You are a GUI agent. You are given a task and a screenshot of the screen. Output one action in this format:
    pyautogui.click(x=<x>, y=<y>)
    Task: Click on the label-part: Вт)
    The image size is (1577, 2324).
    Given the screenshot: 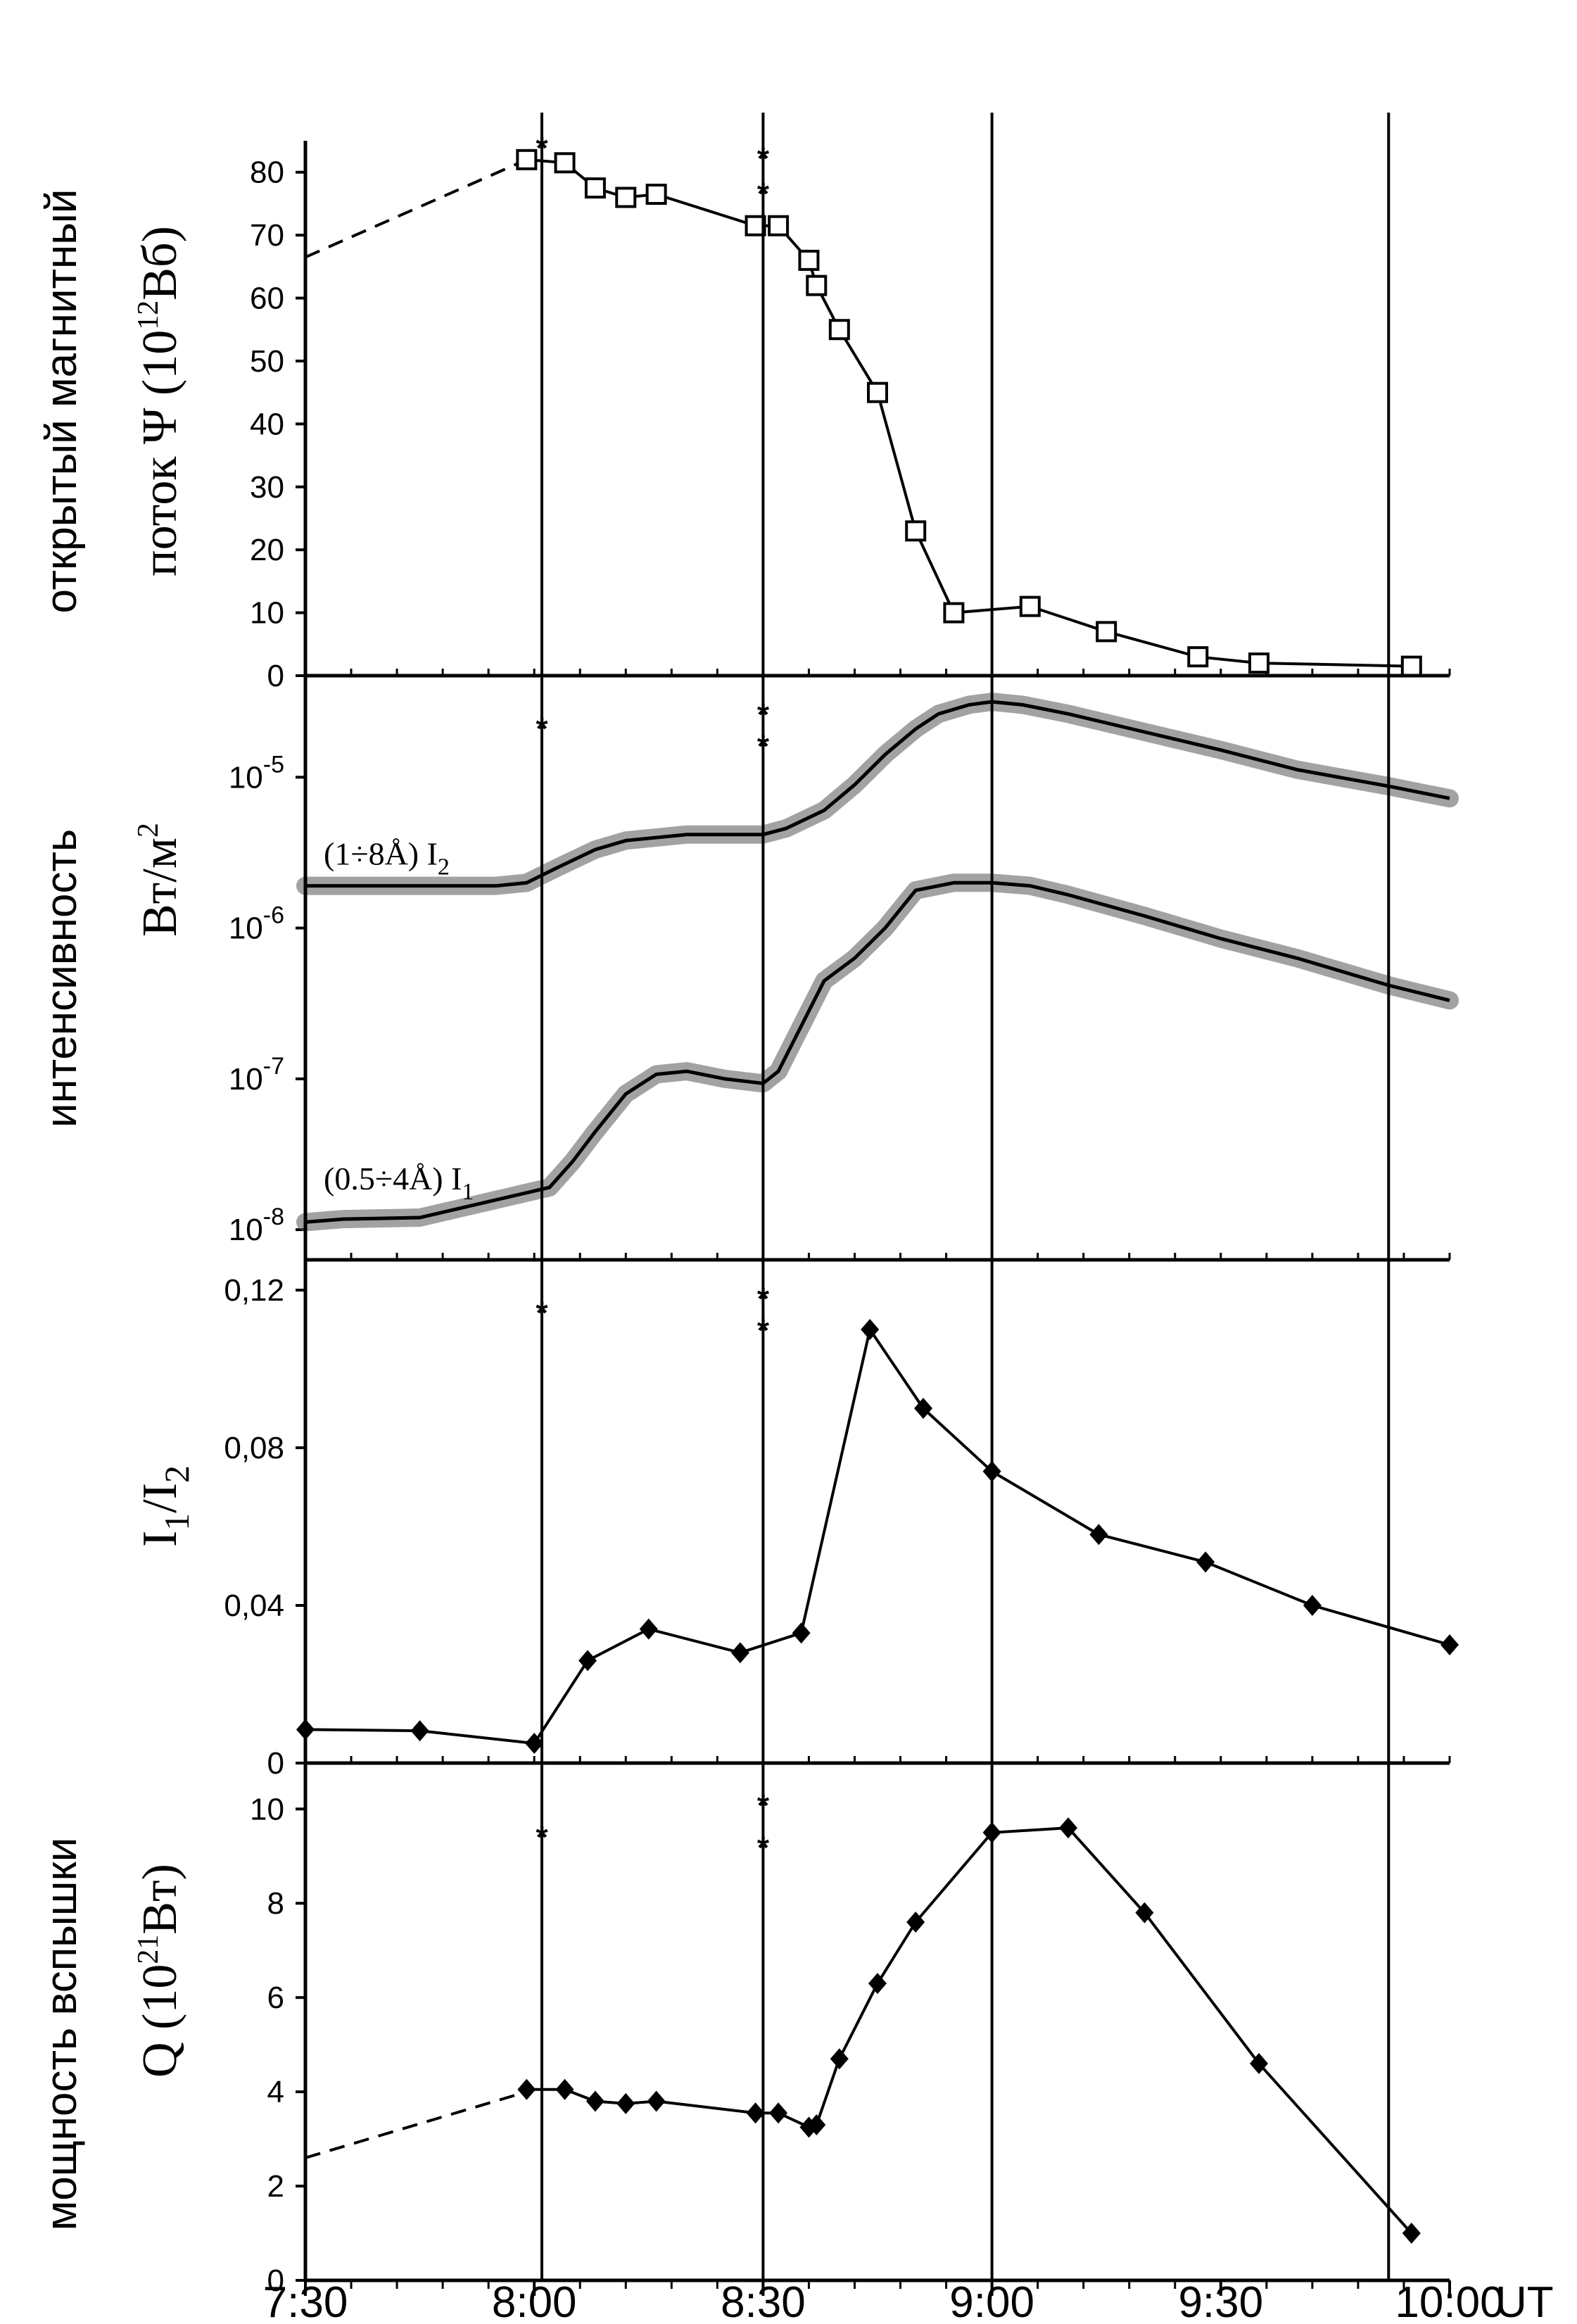 What is the action you would take?
    pyautogui.click(x=160, y=1900)
    